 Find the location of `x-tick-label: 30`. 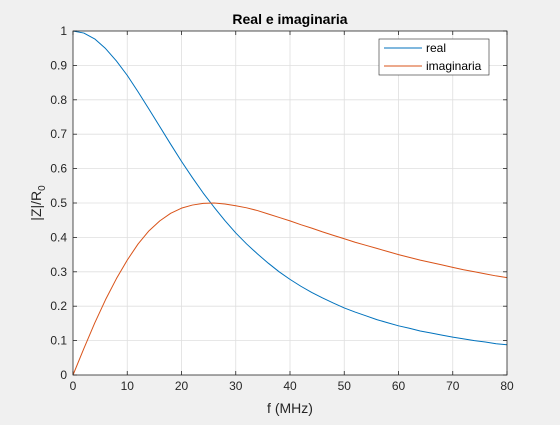

x-tick-label: 30 is located at coordinates (236, 386).